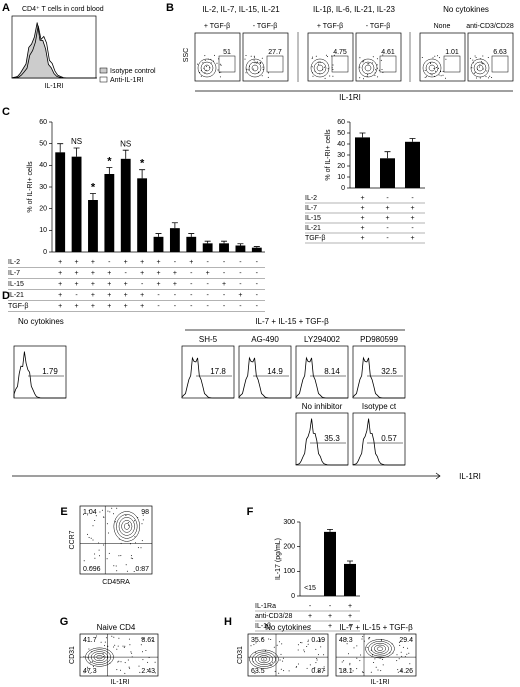 This screenshot has height=687, width=520. What do you see at coordinates (341, 177) in the screenshot?
I see `y-tick-label: 10` at bounding box center [341, 177].